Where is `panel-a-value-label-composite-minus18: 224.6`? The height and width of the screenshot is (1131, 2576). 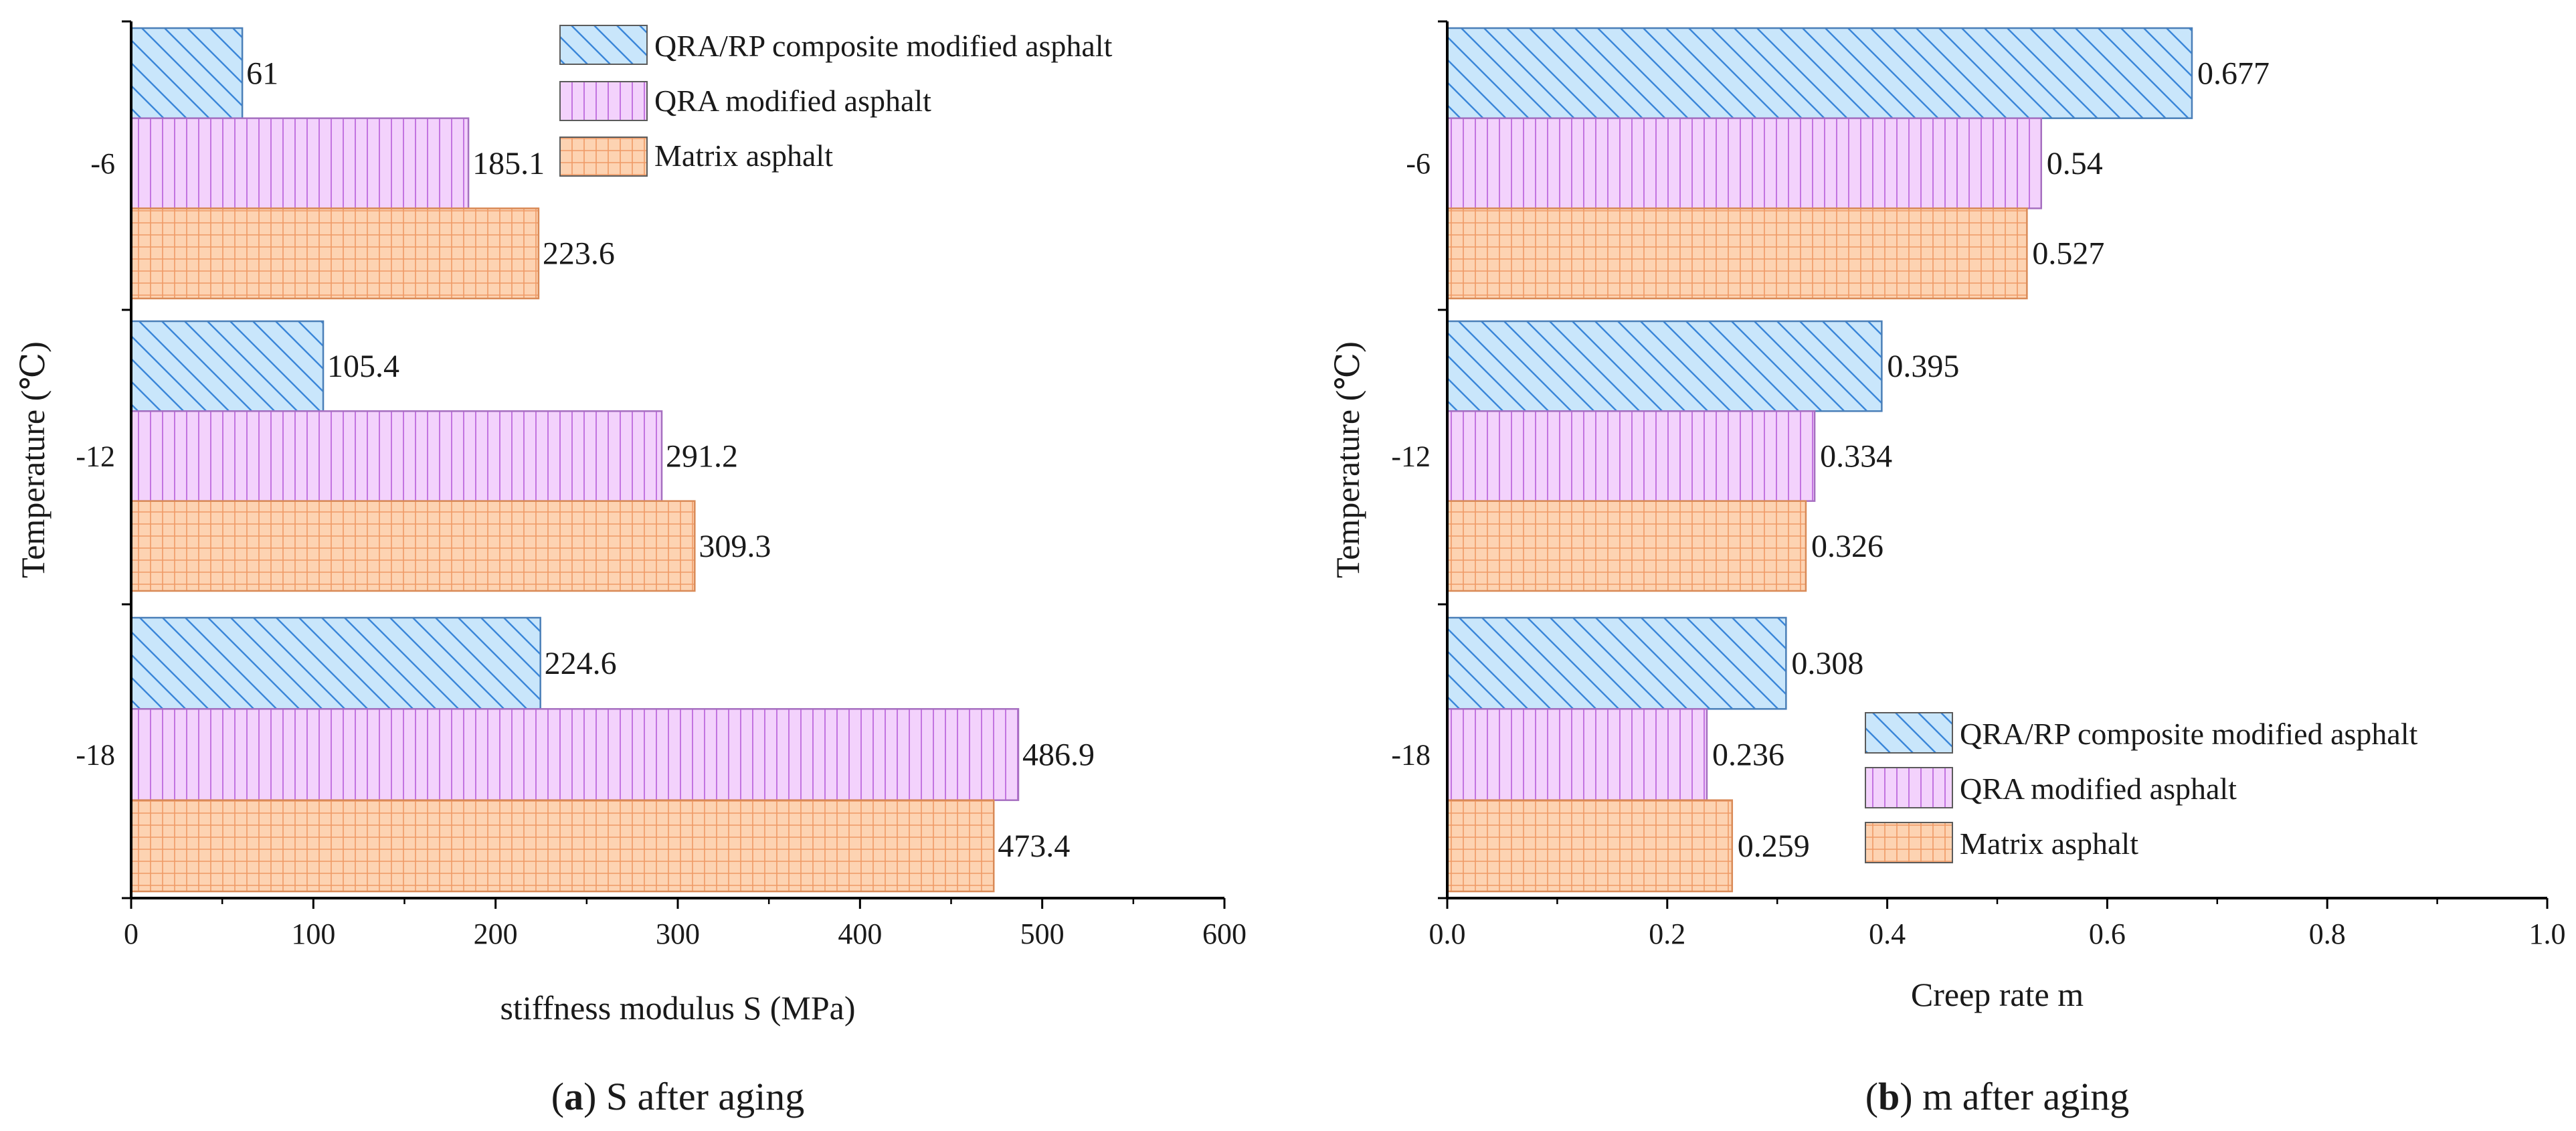 panel-a-value-label-composite-minus18: 224.6 is located at coordinates (581, 663).